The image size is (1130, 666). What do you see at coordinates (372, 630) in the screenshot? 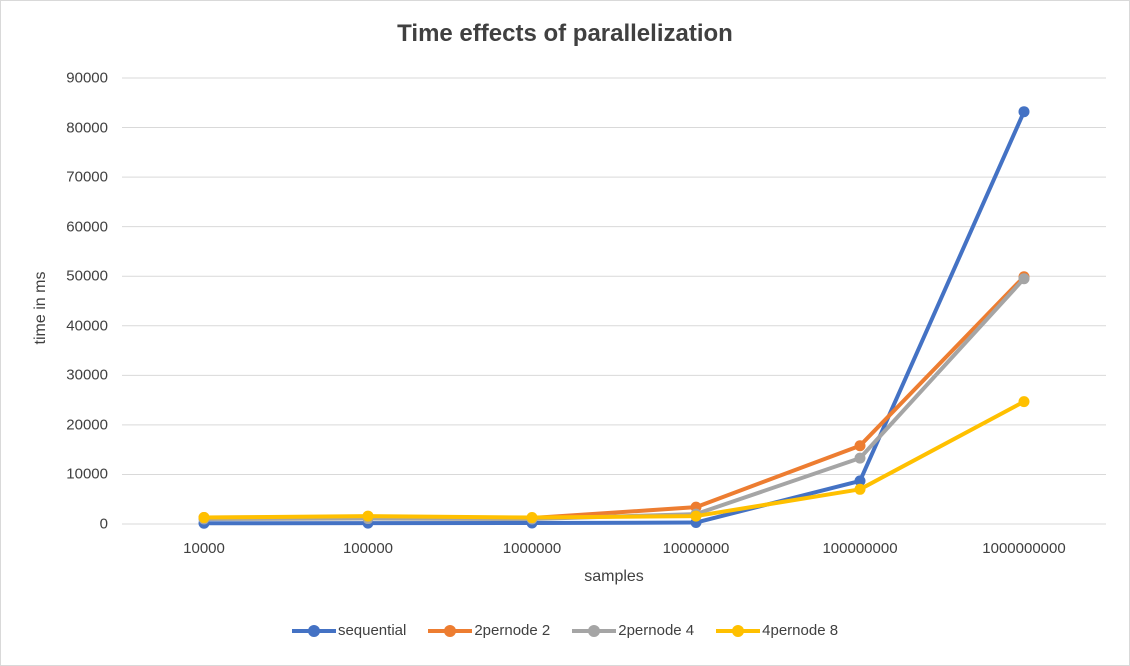
I see `legend-label: sequential` at bounding box center [372, 630].